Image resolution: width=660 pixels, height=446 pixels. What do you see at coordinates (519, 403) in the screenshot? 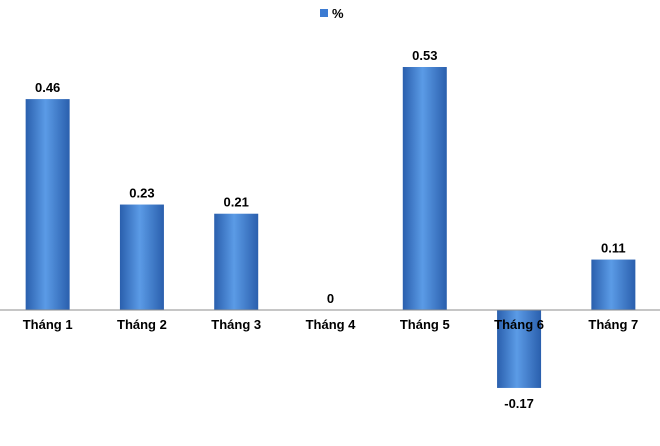
I see `data-label: -0.17` at bounding box center [519, 403].